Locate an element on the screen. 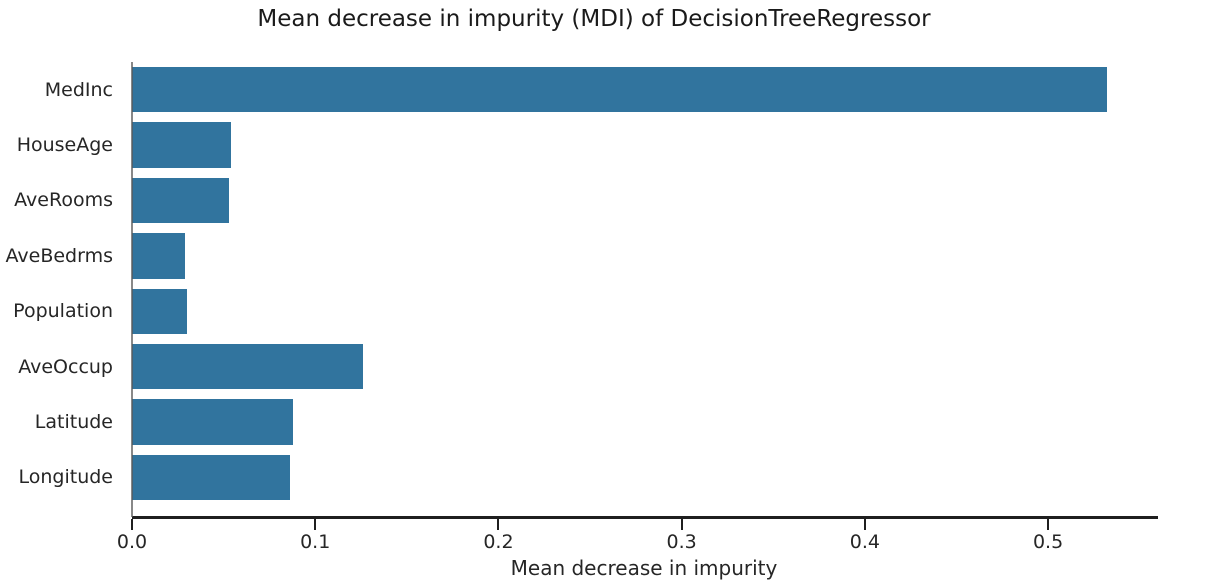 The width and height of the screenshot is (1210, 587). x-tick-label: 0.0 is located at coordinates (132, 542).